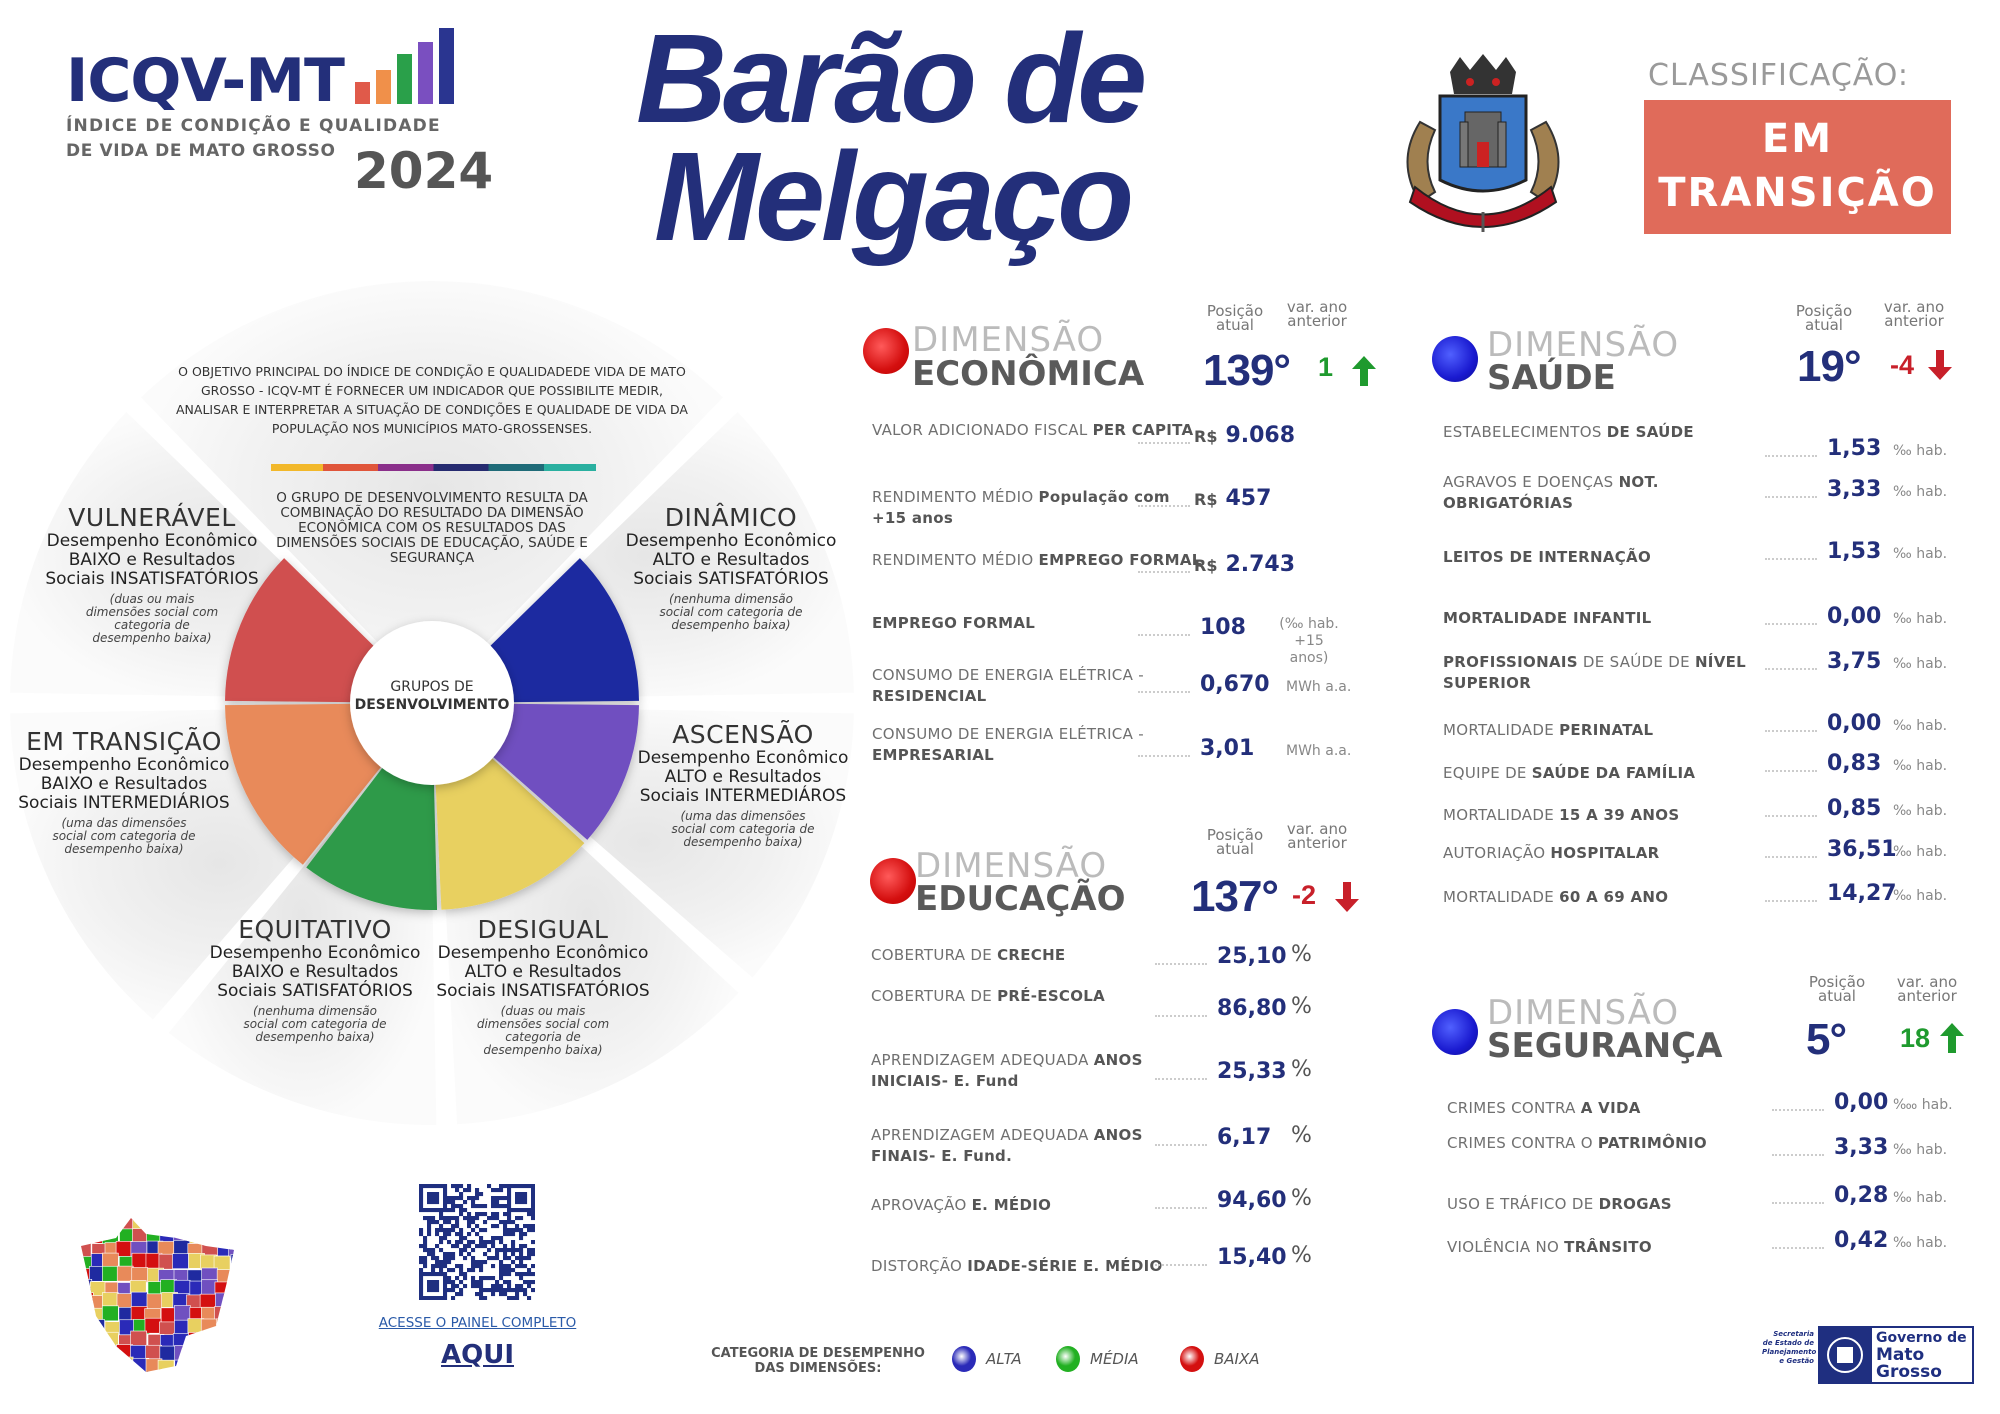 This screenshot has height=1414, width=2000. What do you see at coordinates (1036, 996) in the screenshot?
I see `indicator-label: COBERTURA DE PRÉ-ESCOLA` at bounding box center [1036, 996].